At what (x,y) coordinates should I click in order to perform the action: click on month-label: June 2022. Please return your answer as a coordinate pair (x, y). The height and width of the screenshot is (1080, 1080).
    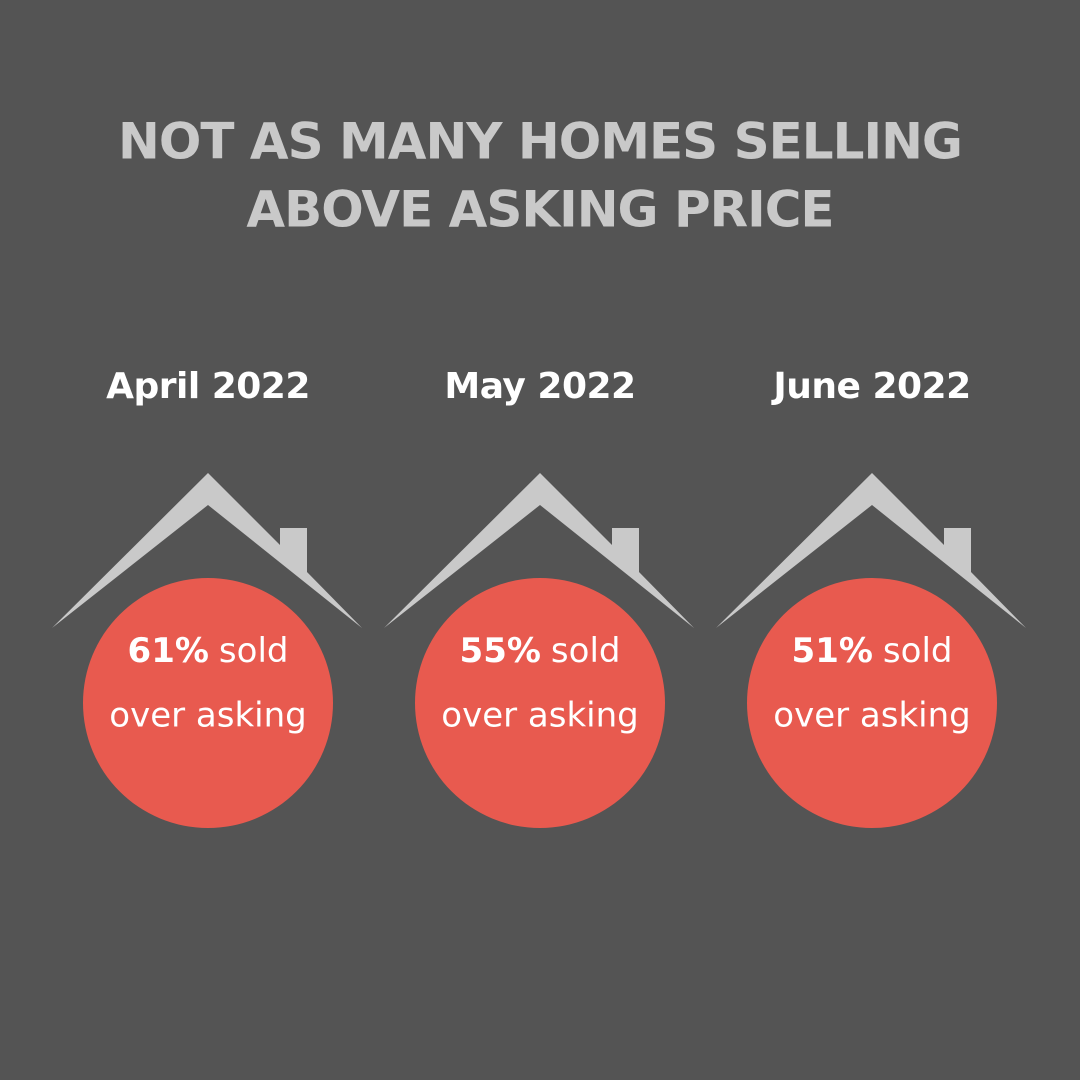
    Looking at the image, I should click on (870, 386).